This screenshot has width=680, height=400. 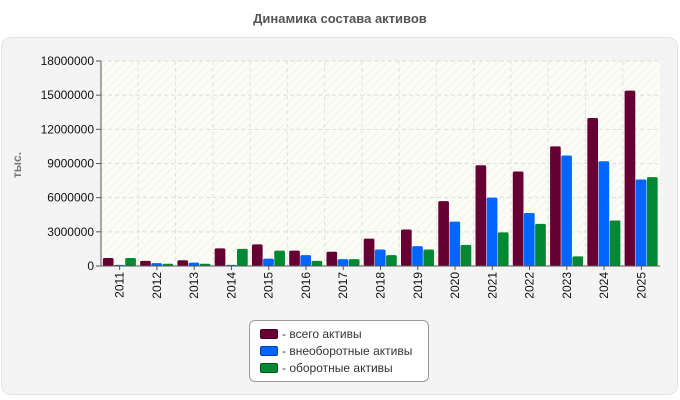 I want to click on y-tick-label: 0, so click(x=90, y=266).